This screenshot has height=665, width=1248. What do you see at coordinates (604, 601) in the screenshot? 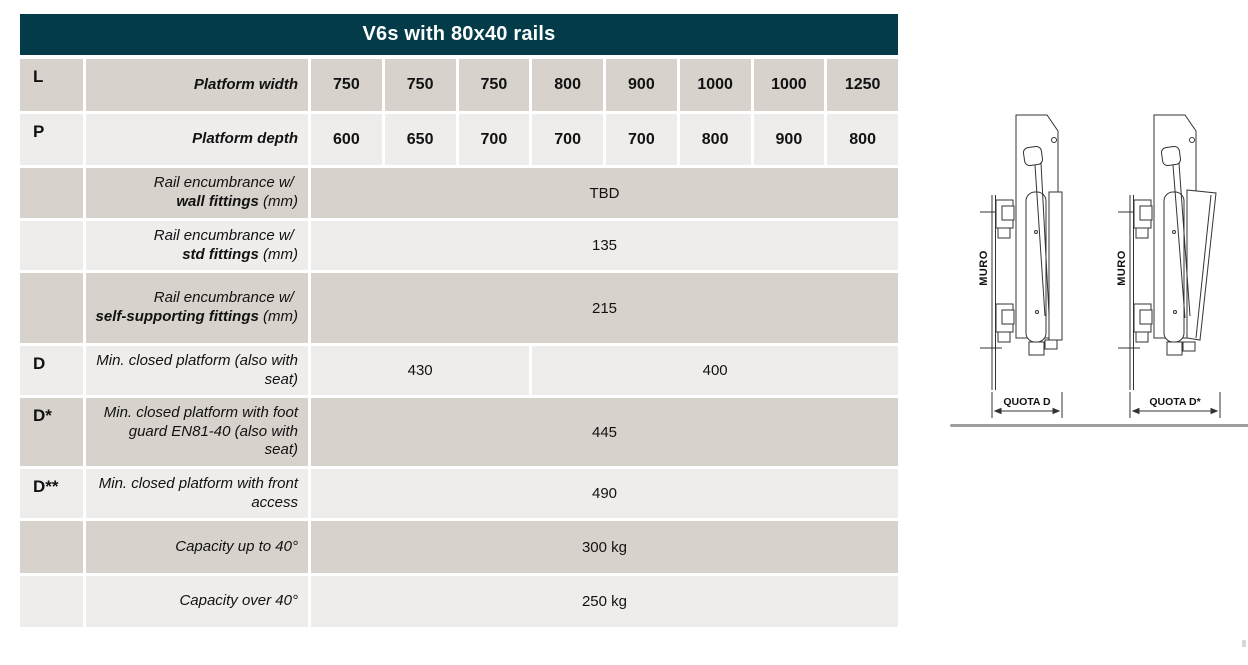
I see `value-cell: 250 kg` at bounding box center [604, 601].